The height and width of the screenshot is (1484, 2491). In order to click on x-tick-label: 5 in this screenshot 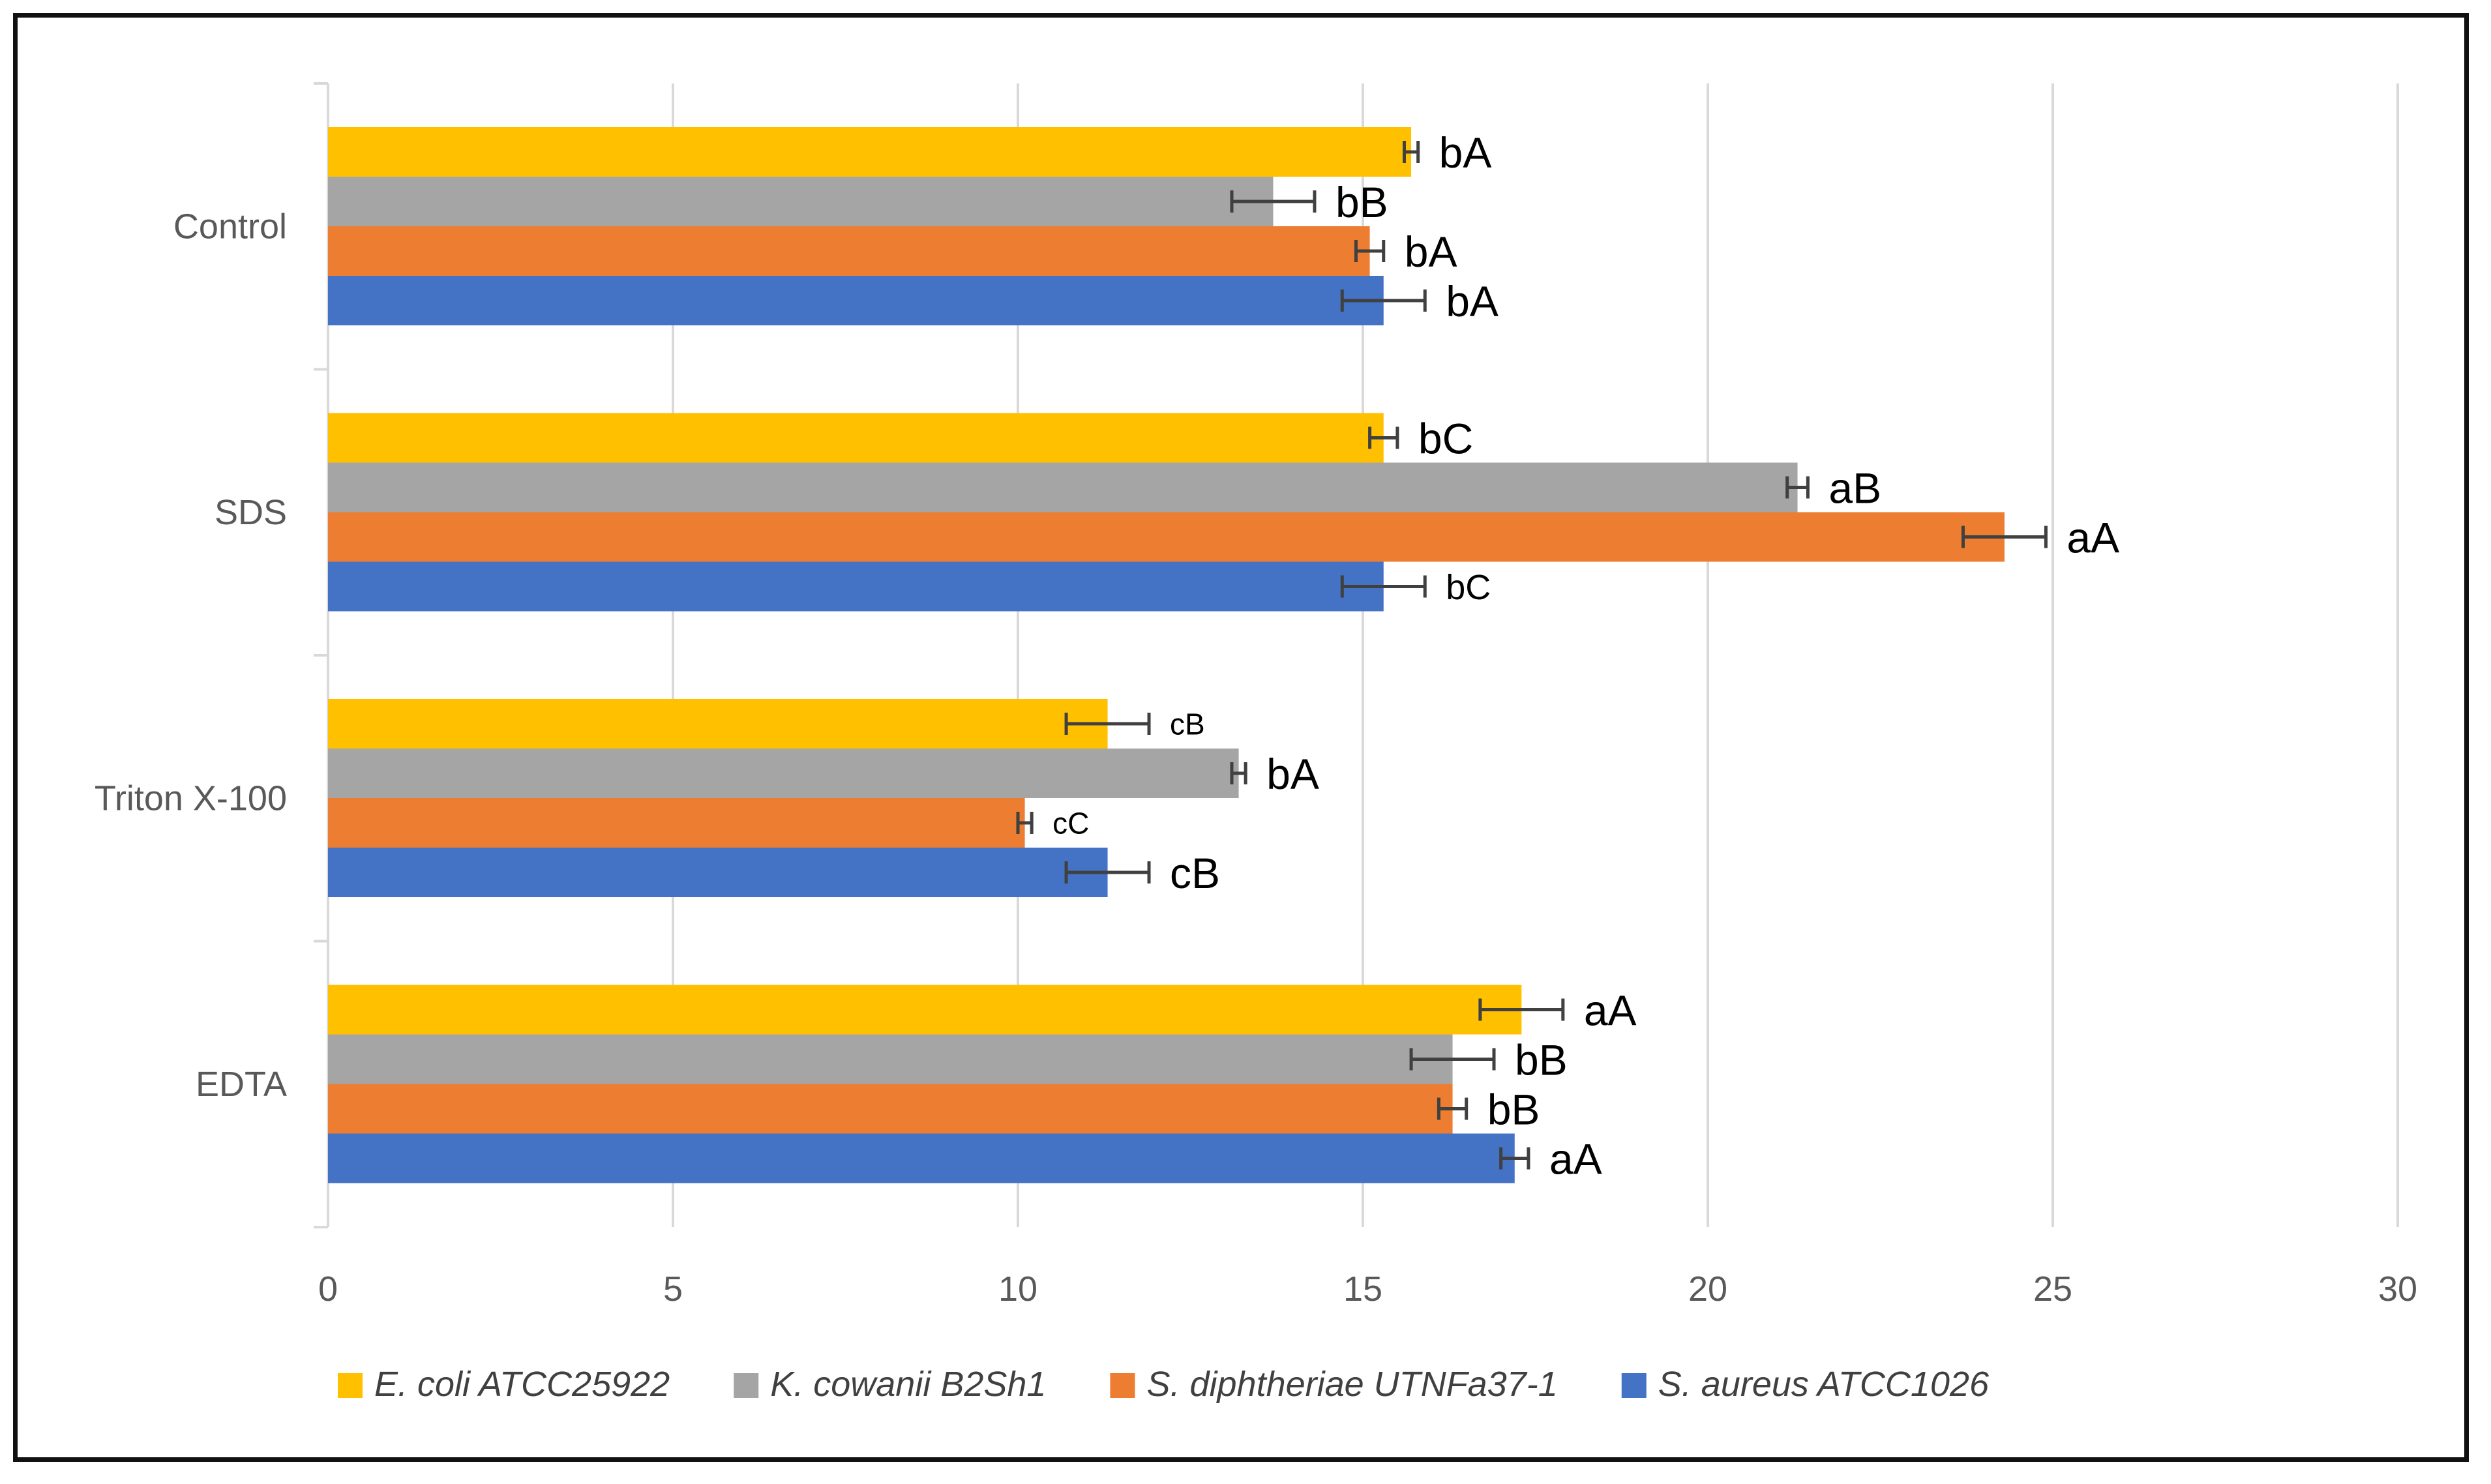, I will do `click(673, 1289)`.